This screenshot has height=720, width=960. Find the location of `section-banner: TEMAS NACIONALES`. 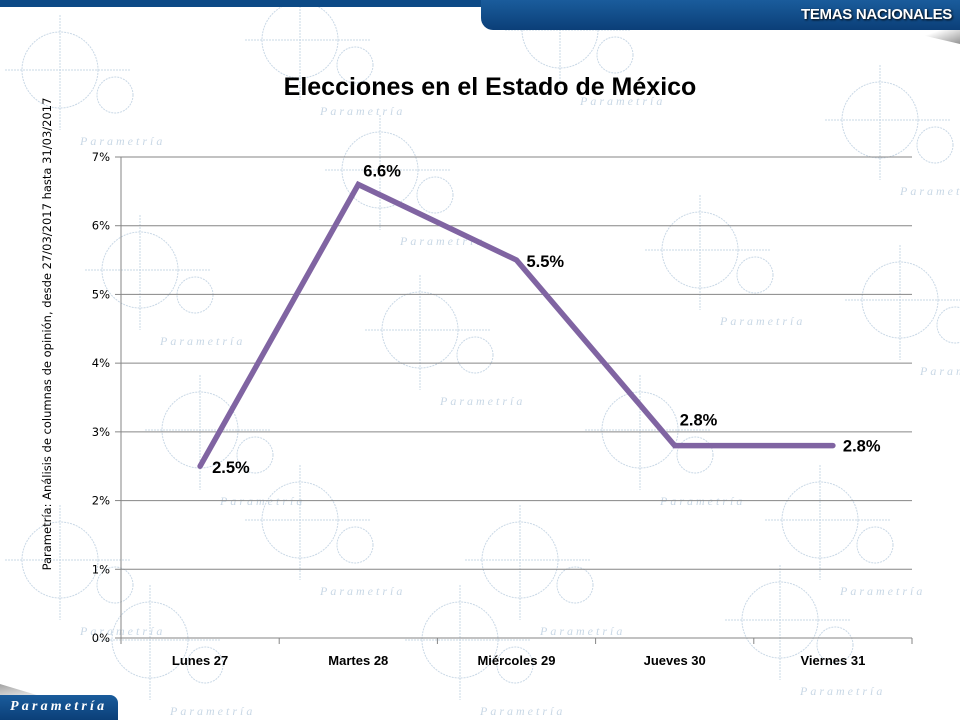

section-banner: TEMAS NACIONALES is located at coordinates (720, 15).